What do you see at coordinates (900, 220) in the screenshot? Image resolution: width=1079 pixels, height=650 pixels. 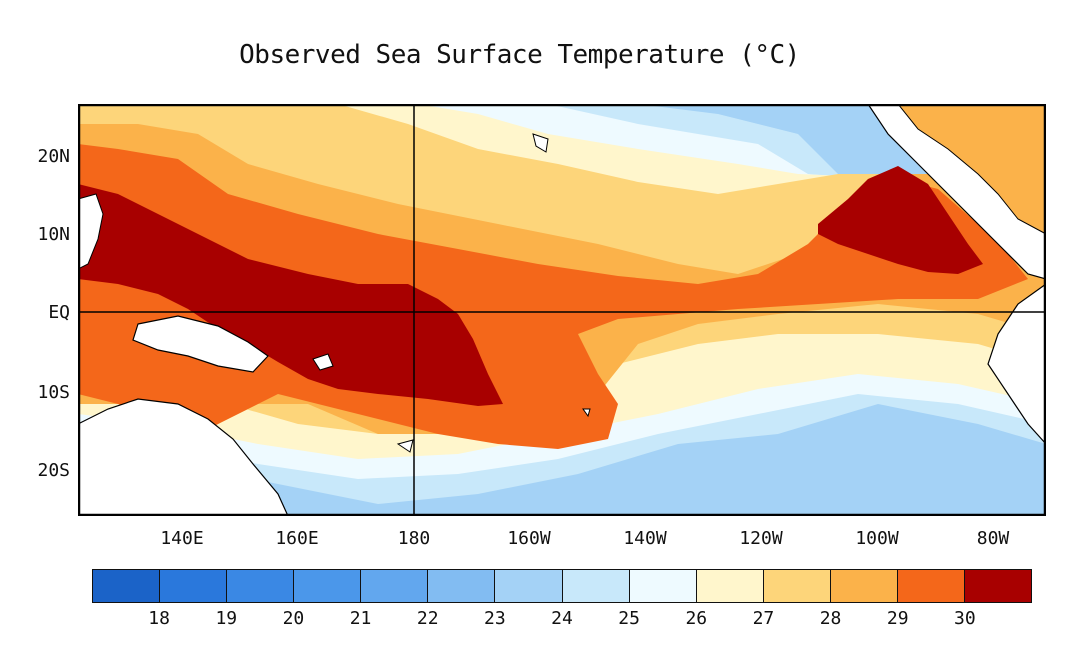 I see `sst-band-warm-pool-east` at bounding box center [900, 220].